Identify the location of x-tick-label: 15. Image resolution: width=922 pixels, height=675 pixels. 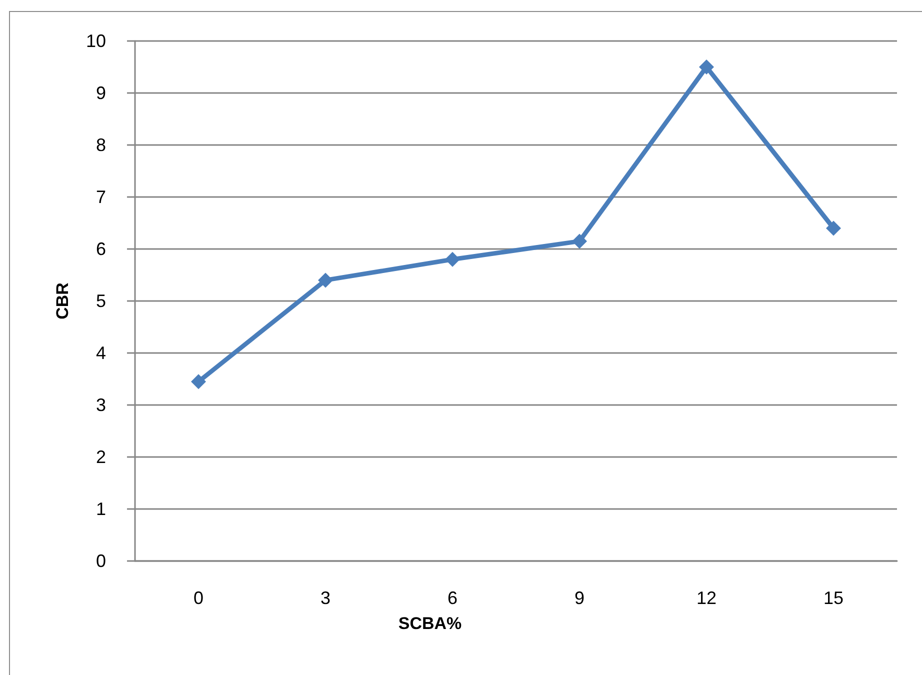
(833, 598).